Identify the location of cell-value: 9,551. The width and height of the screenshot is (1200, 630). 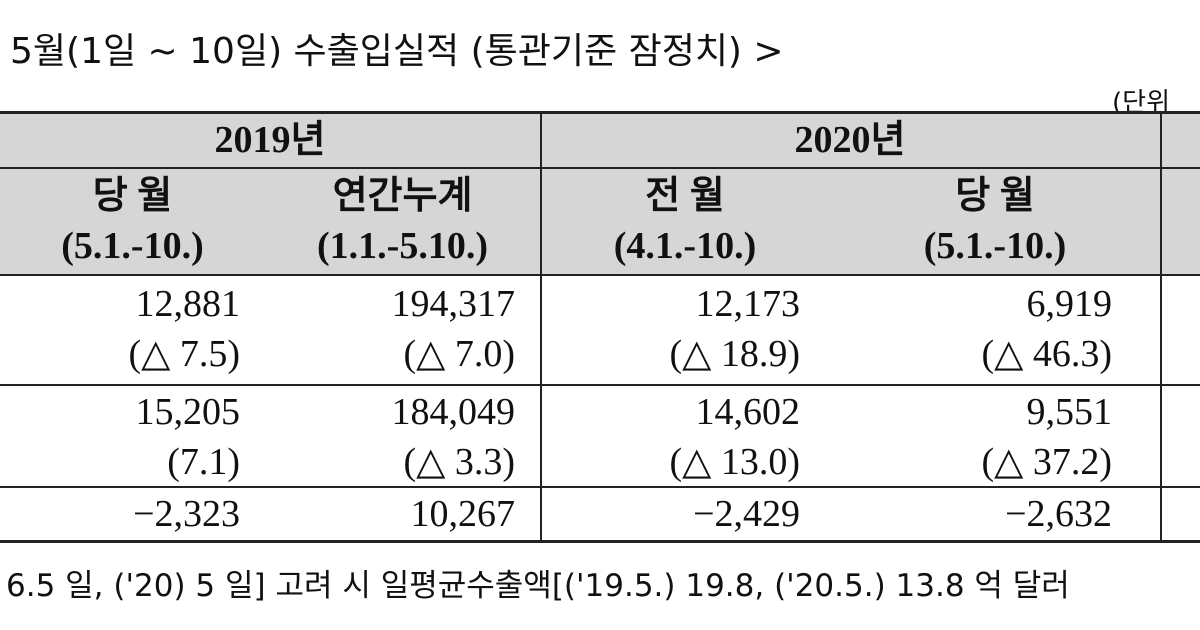
(1069, 412).